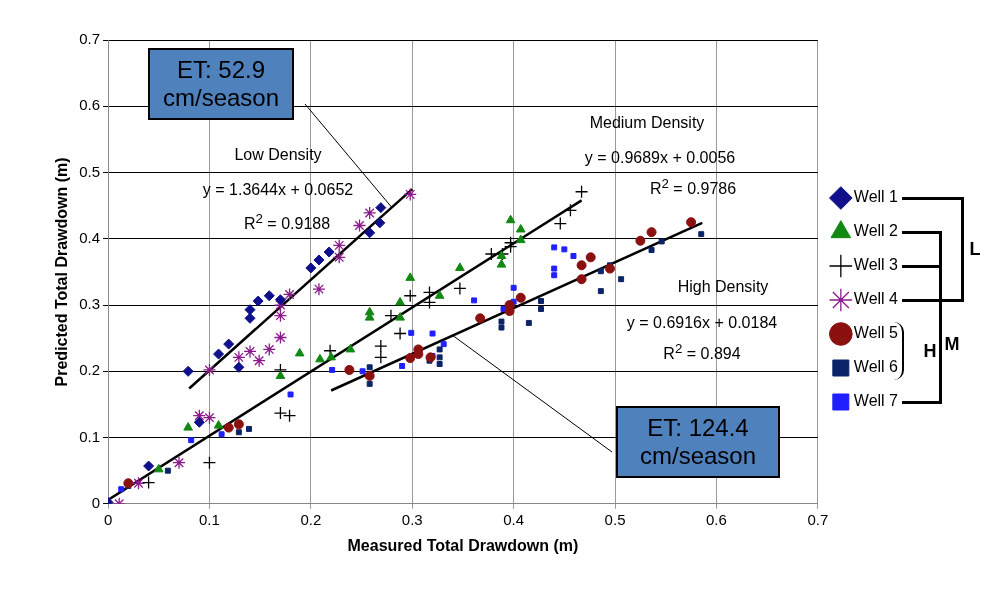  I want to click on text: M, so click(952, 344).